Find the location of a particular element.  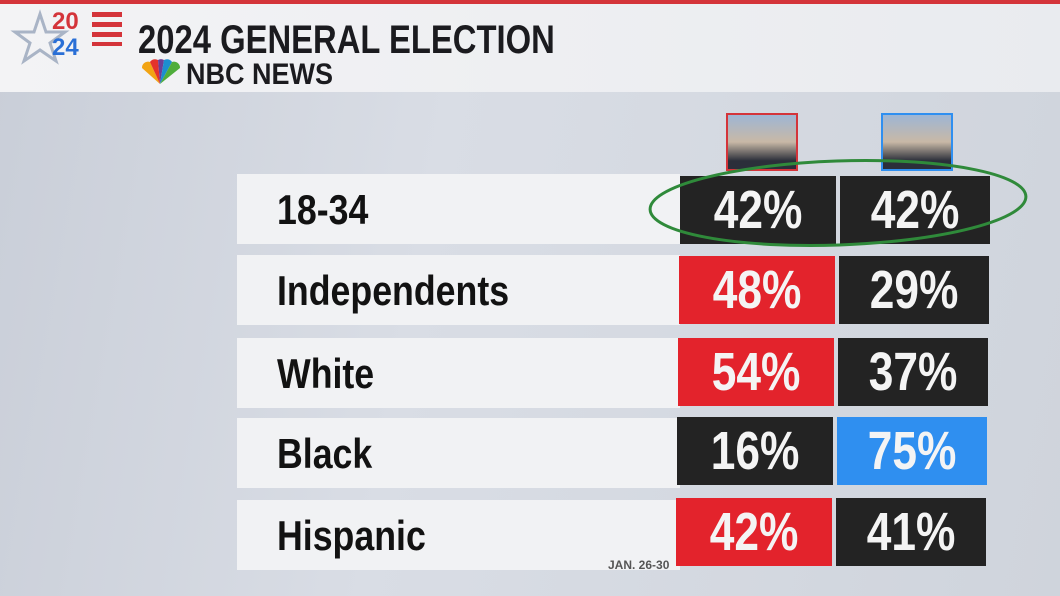

row-label-panel: Independents is located at coordinates (458, 290).